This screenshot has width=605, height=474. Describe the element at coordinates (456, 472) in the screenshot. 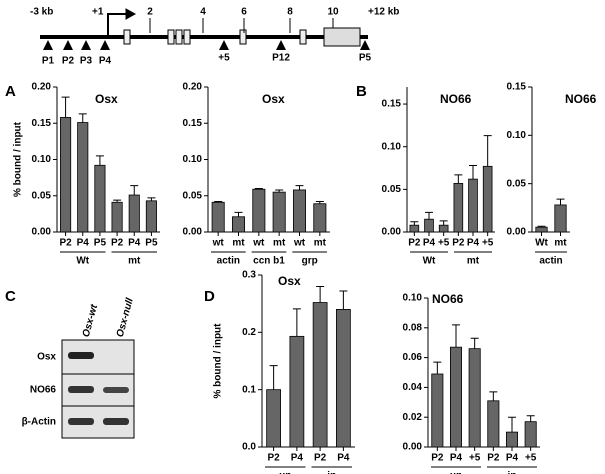

I see `group-label: un` at that location.